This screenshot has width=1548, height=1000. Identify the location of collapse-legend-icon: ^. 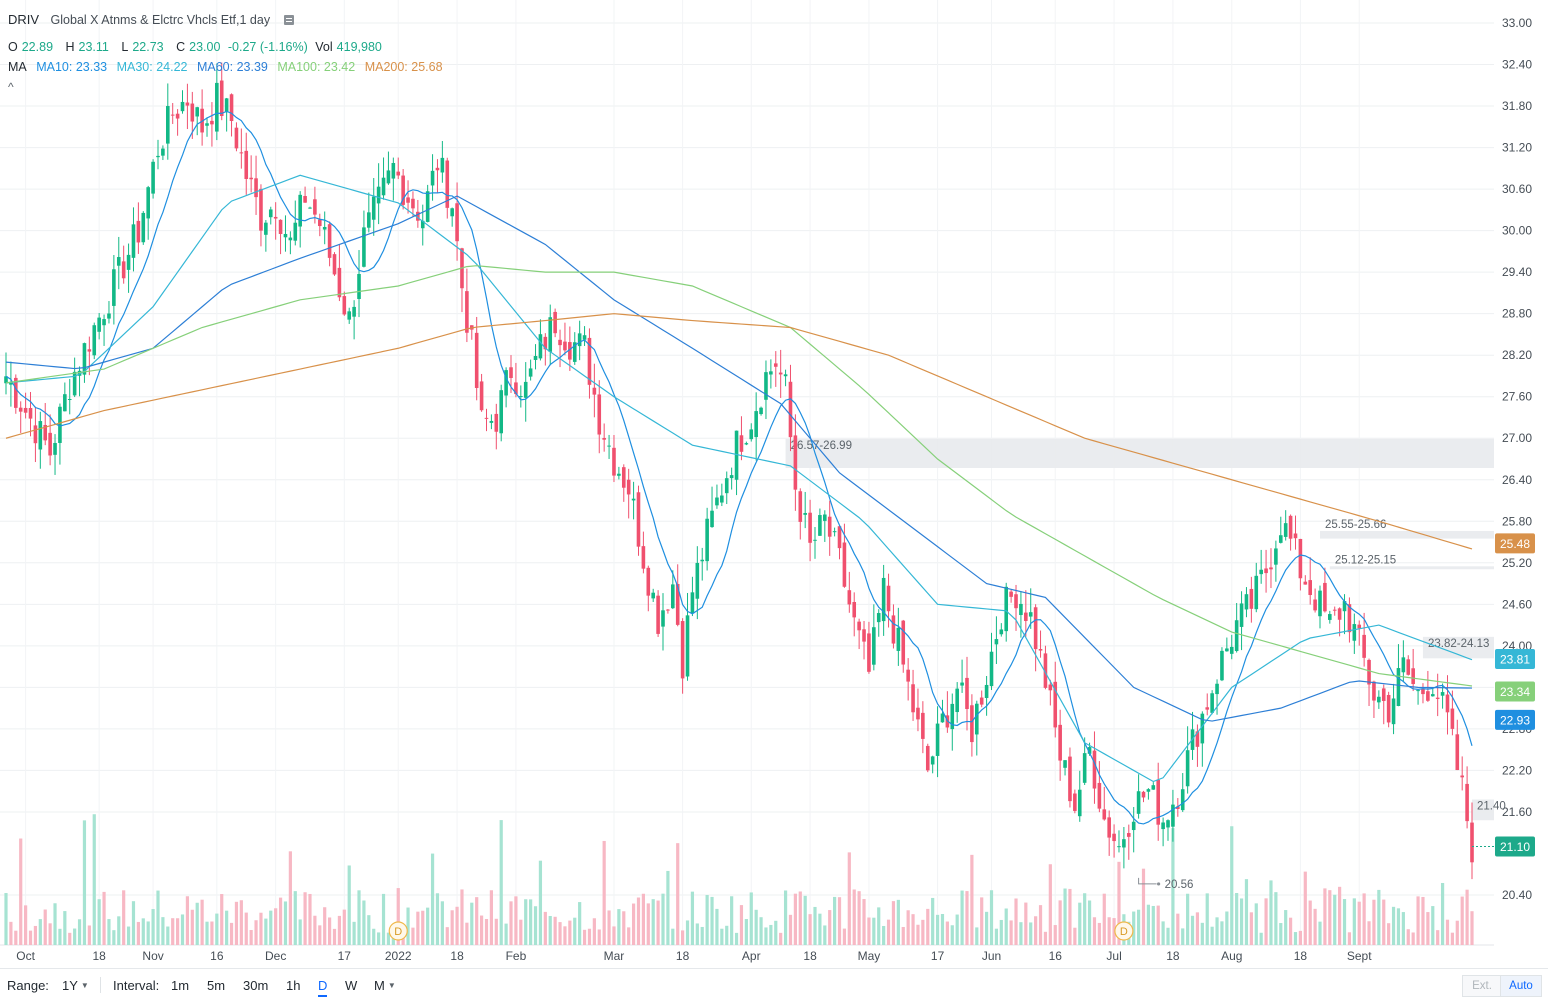
(11, 87).